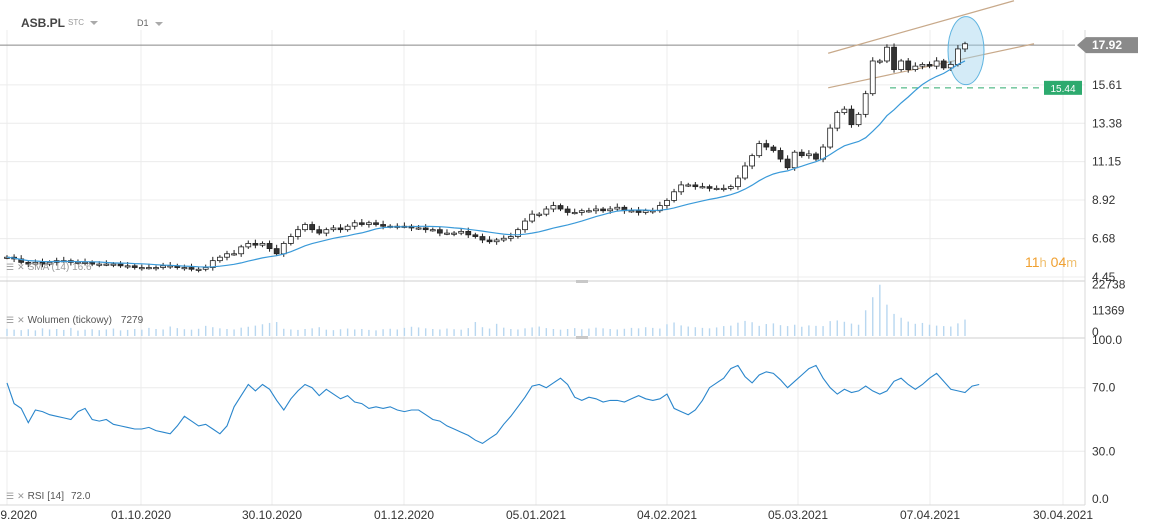 This screenshot has width=1151, height=529. Describe the element at coordinates (80, 496) in the screenshot. I see `rsi-last-value: 72.0` at that location.